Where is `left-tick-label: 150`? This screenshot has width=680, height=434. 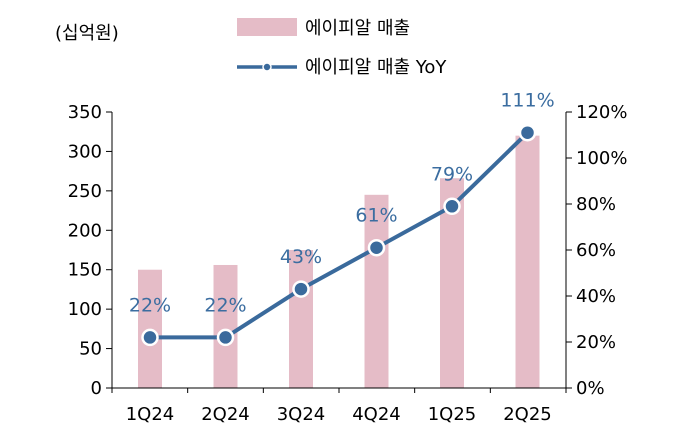
left-tick-label: 150 is located at coordinates (85, 270).